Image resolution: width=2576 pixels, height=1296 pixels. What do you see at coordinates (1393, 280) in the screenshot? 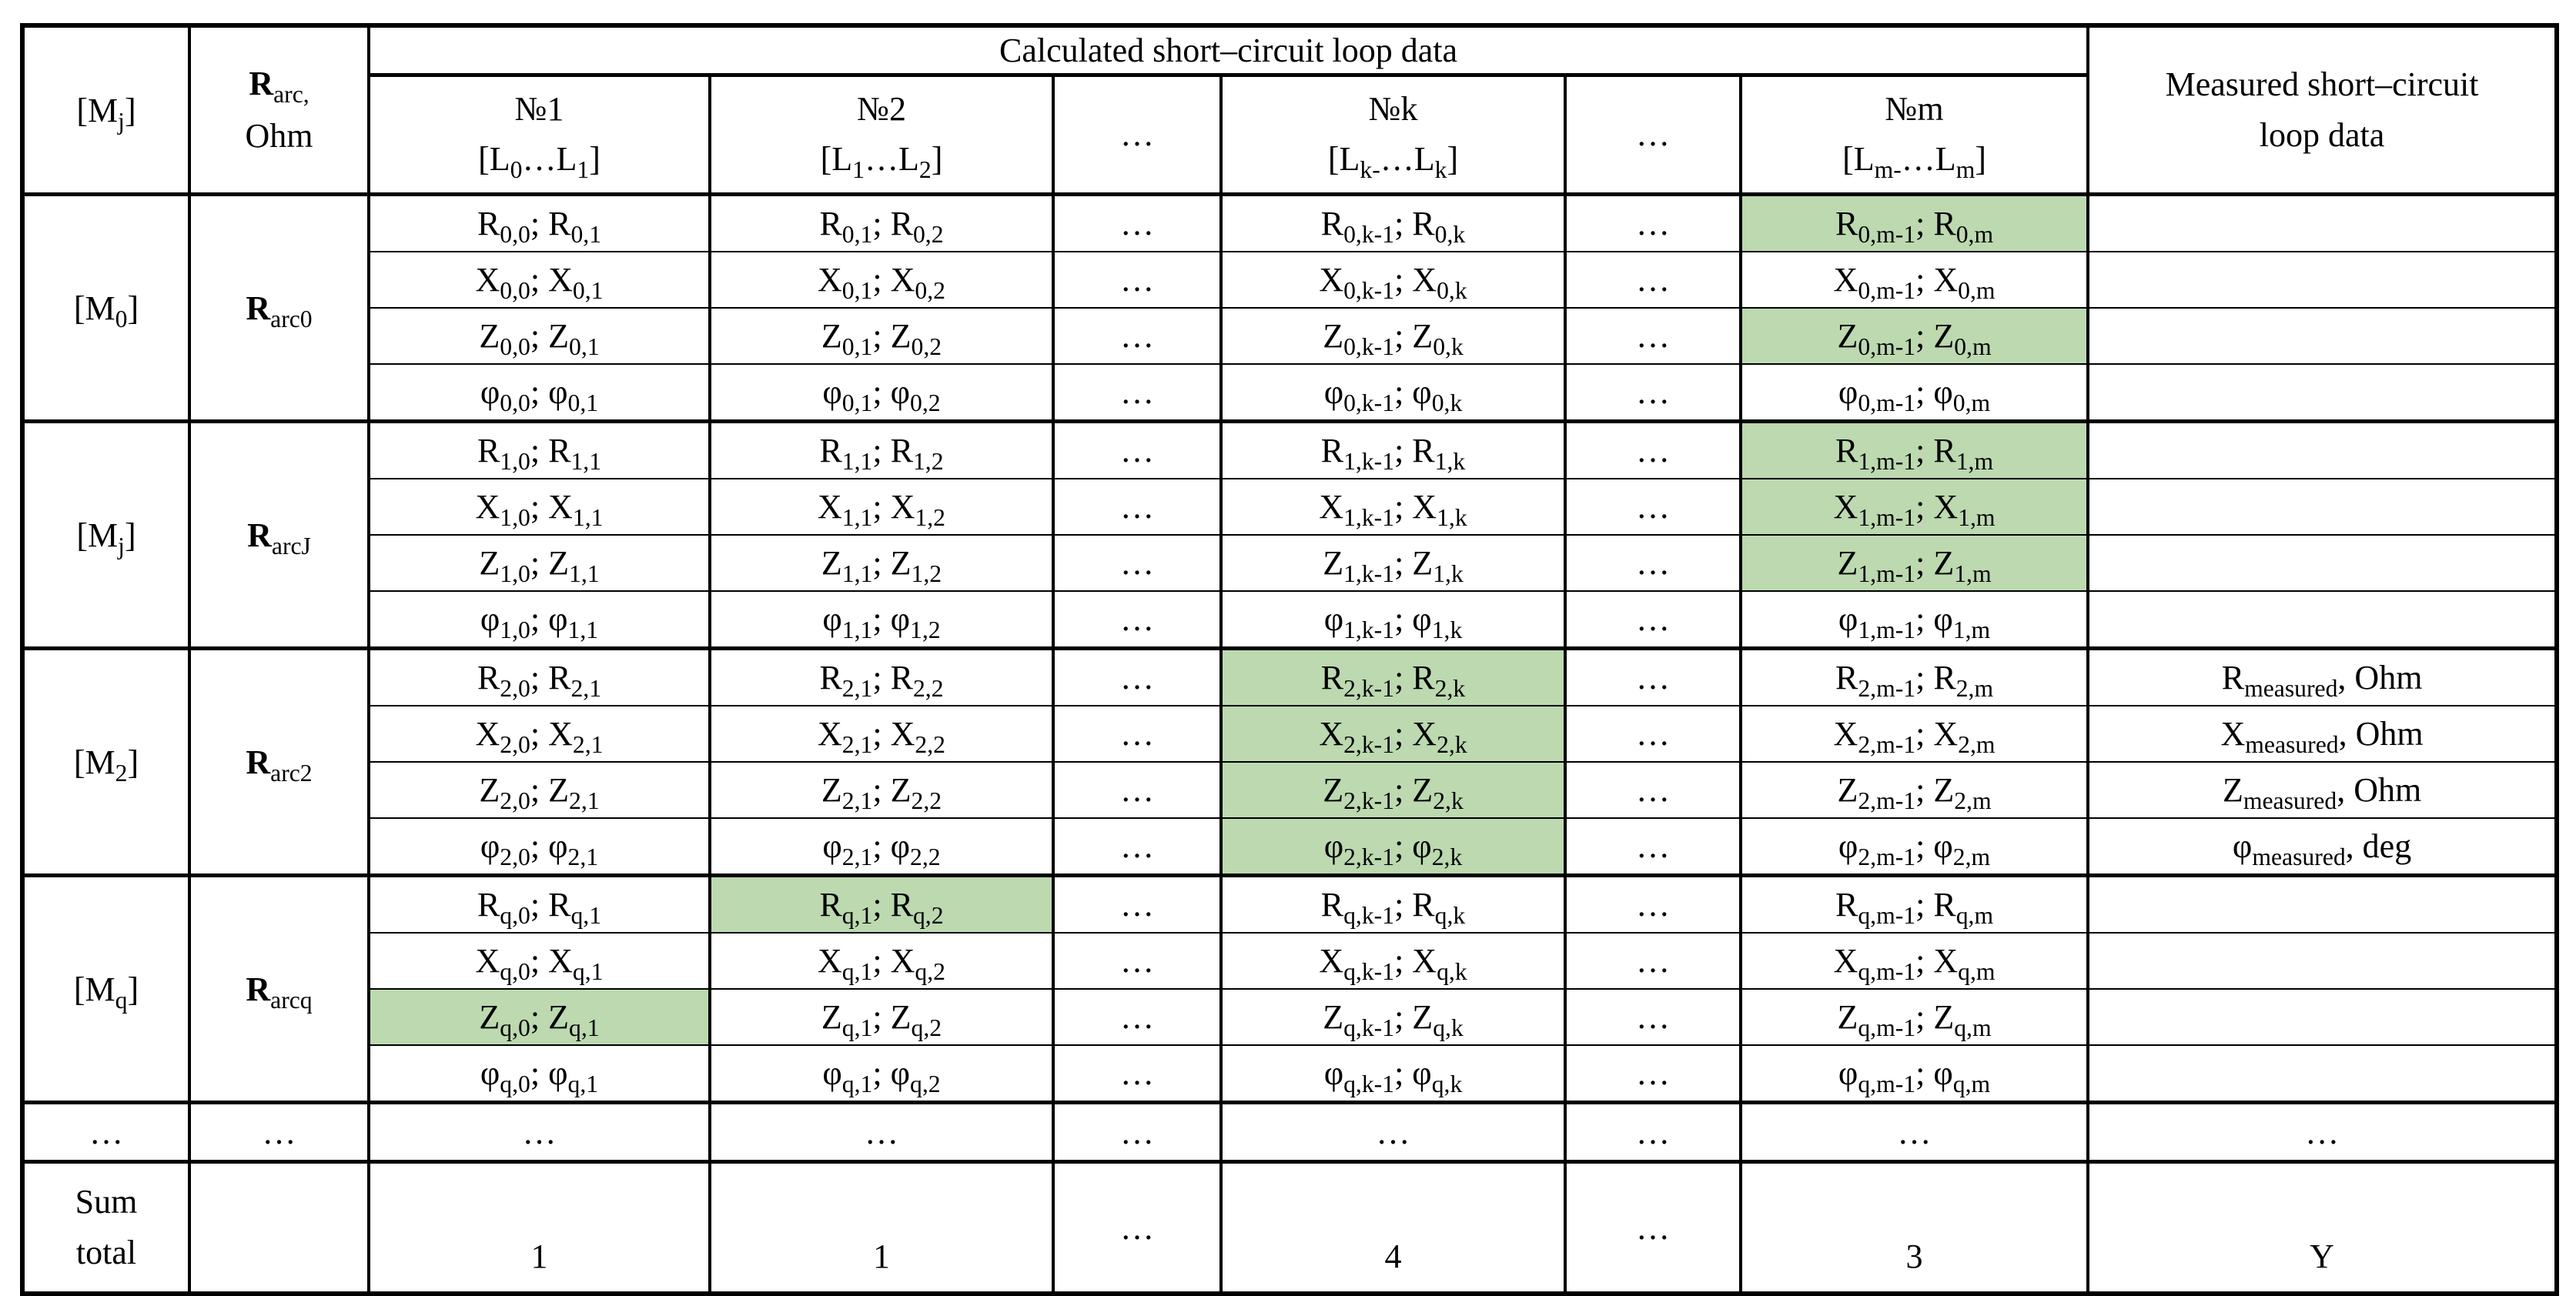
I see `table-cell: X0,k-1; X0,k` at bounding box center [1393, 280].